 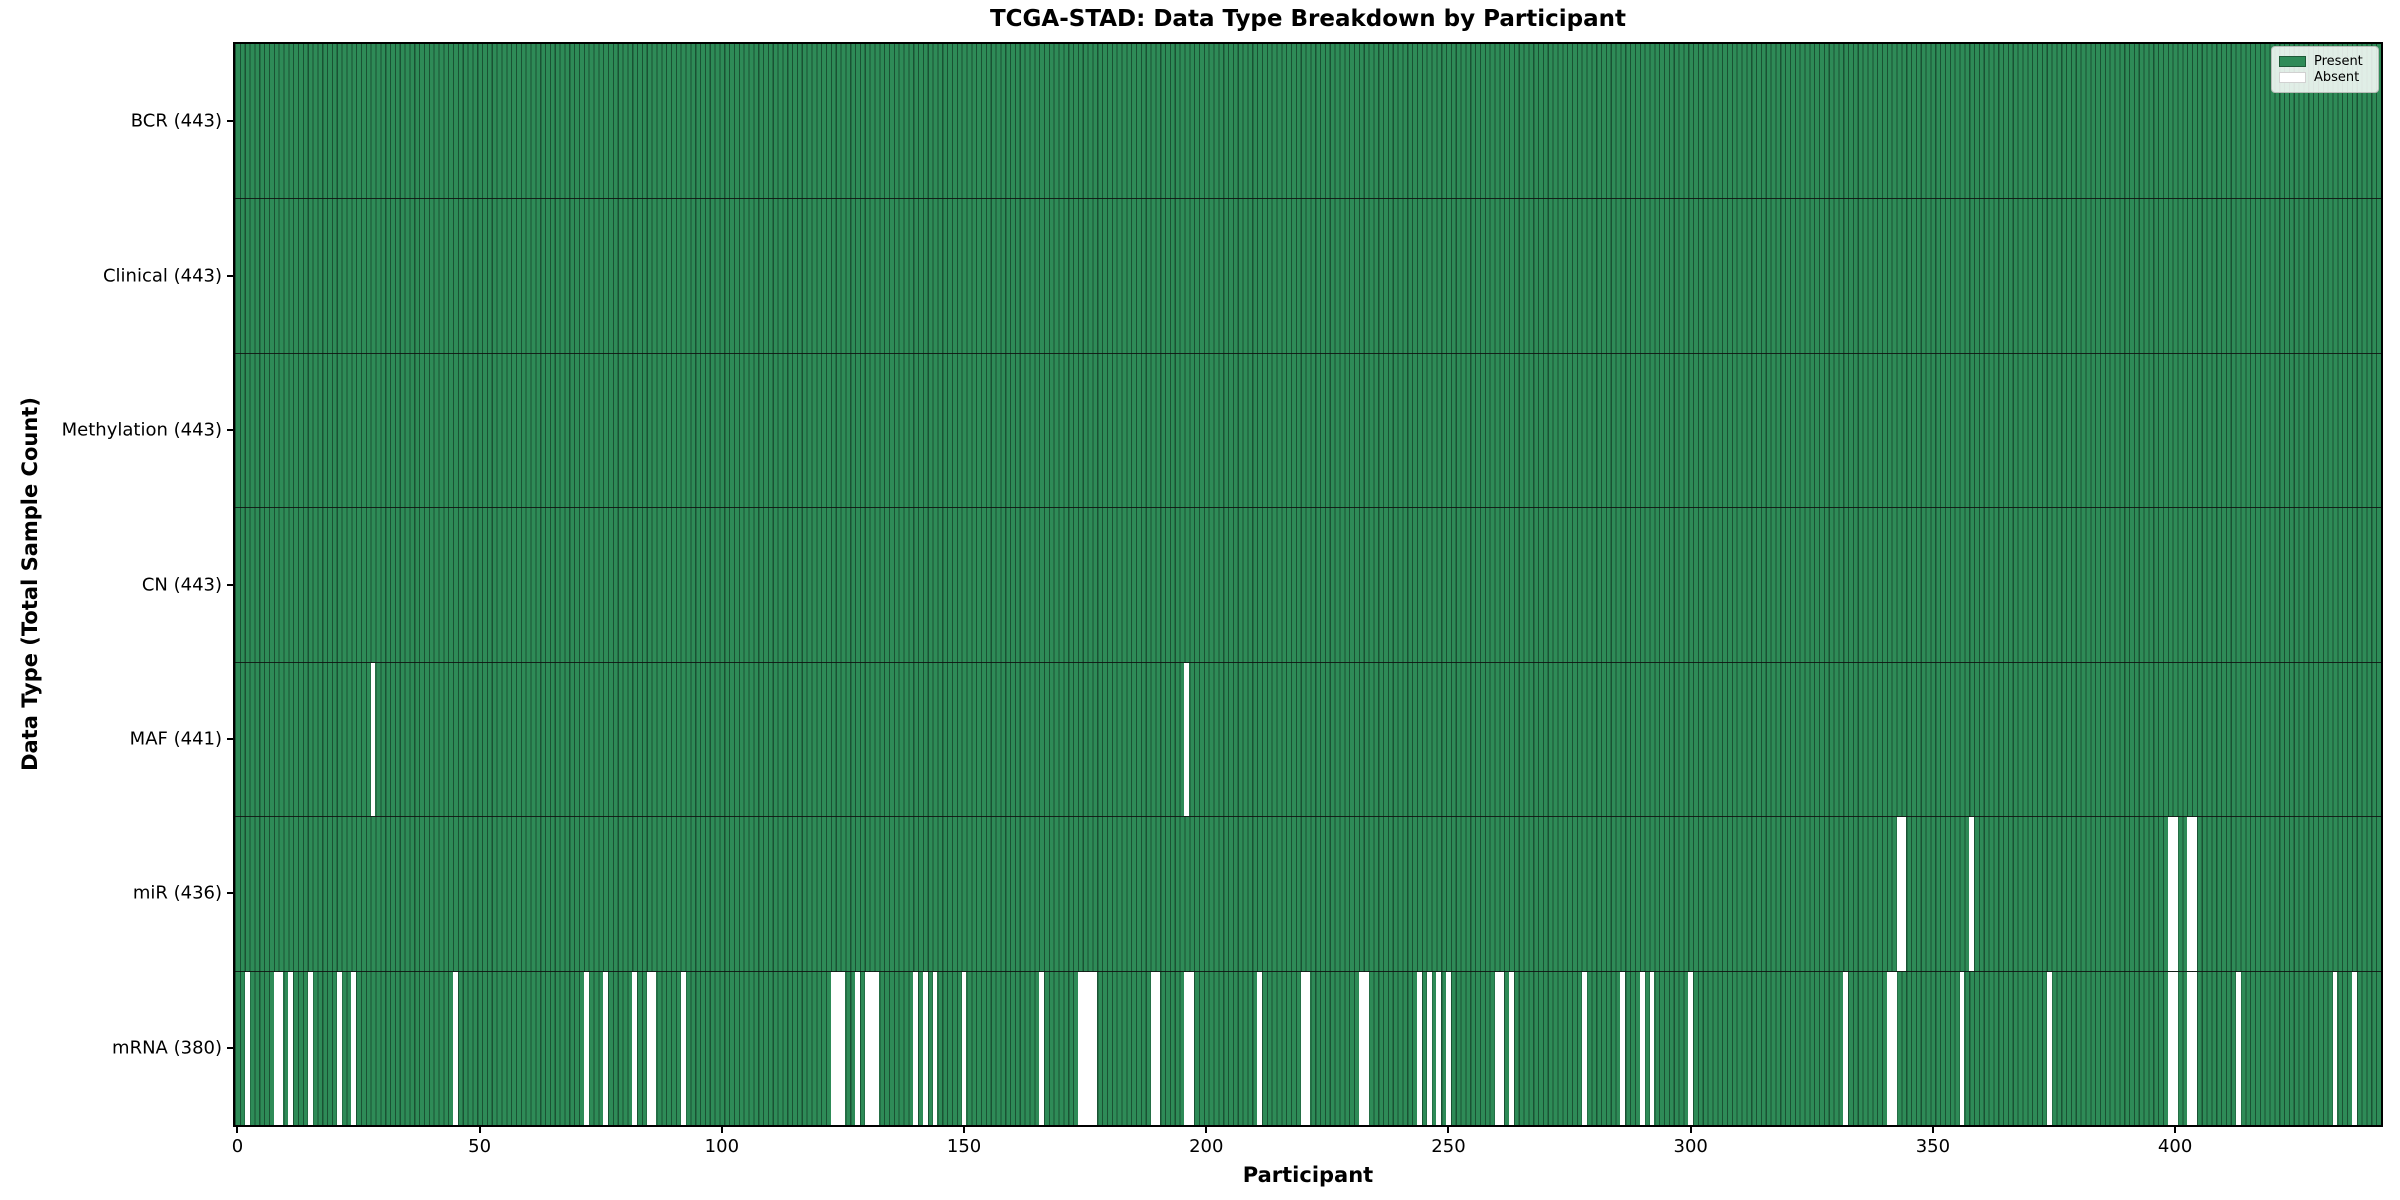 What do you see at coordinates (141, 430) in the screenshot?
I see `y-tick-label-Methylation: Methylation (443)` at bounding box center [141, 430].